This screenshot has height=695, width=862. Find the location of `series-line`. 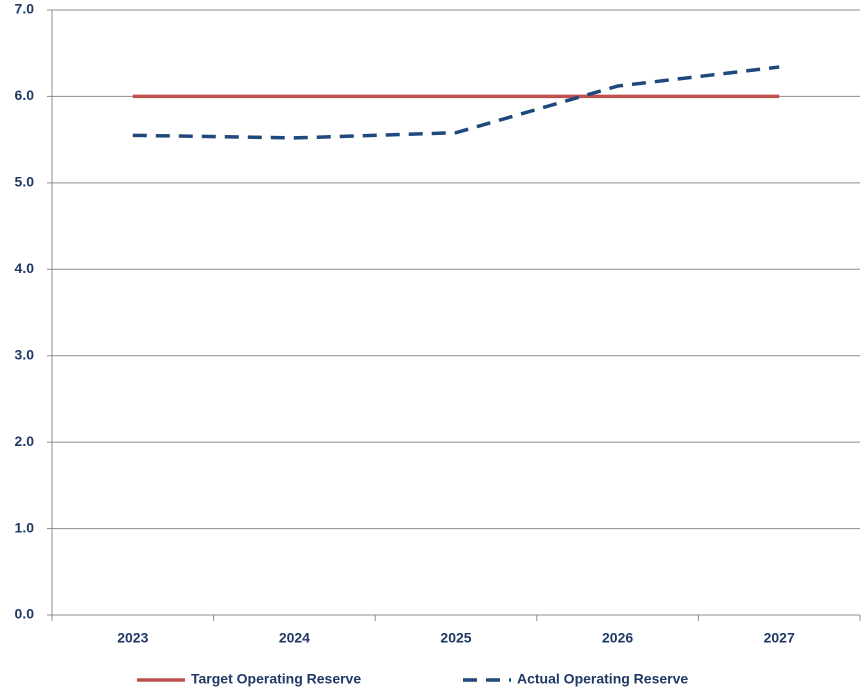

series-line is located at coordinates (456, 102).